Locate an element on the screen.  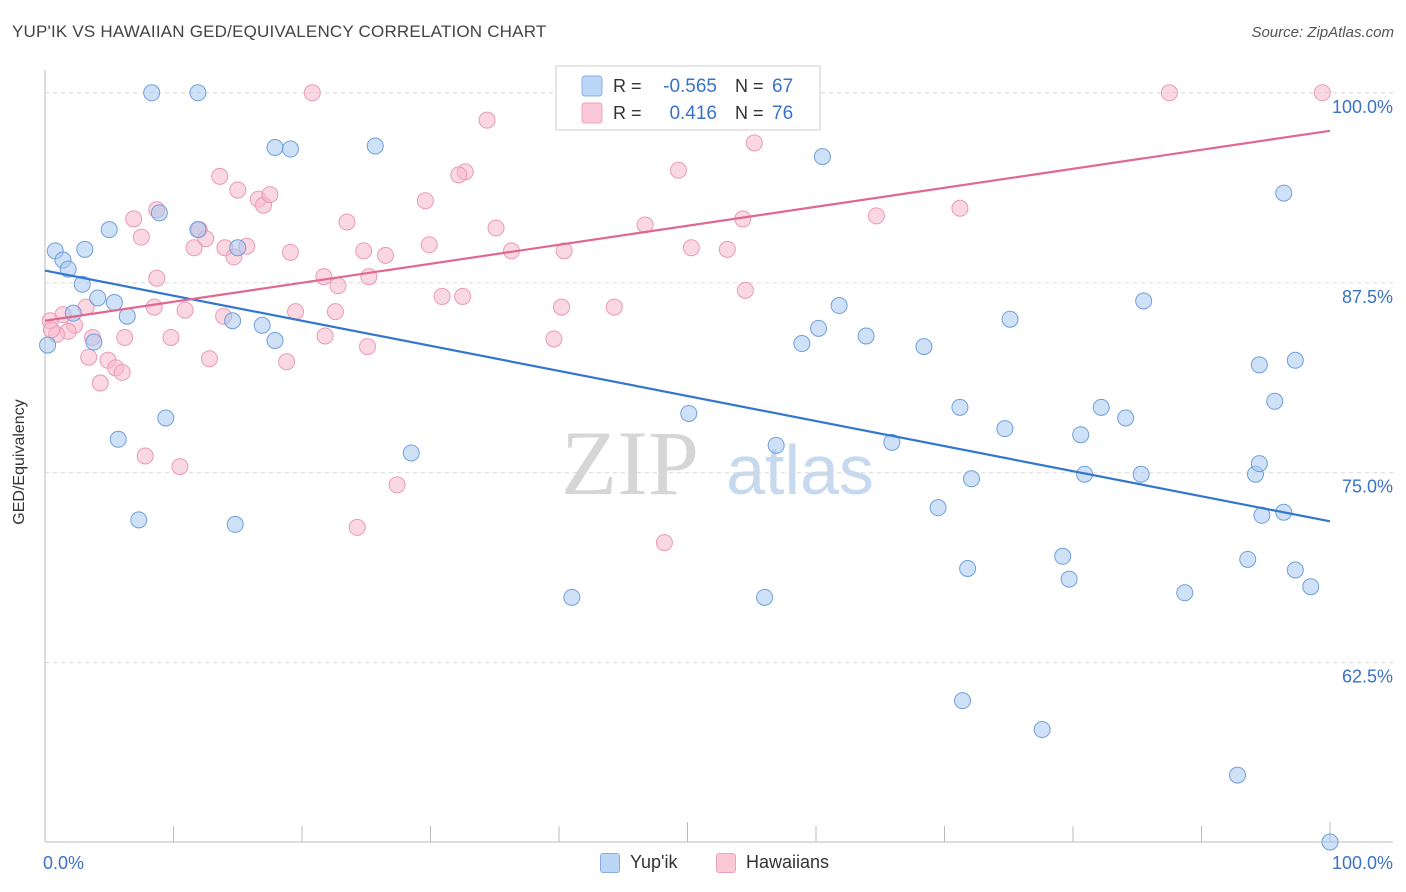
legend-label-hawaiians: Hawaiians is located at coordinates (788, 862).